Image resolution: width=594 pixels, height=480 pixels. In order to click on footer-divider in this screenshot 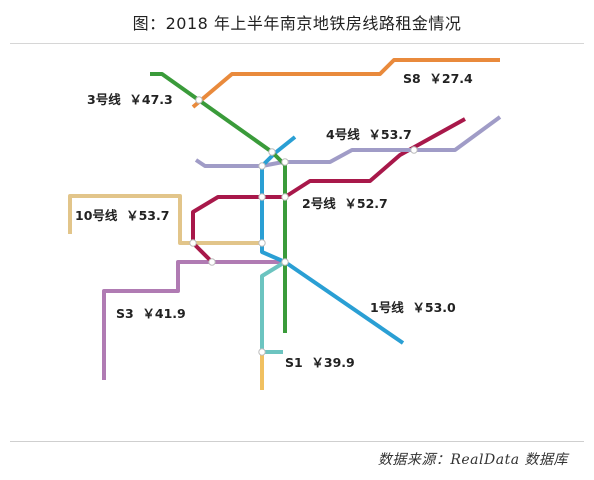, I will do `click(297, 441)`.